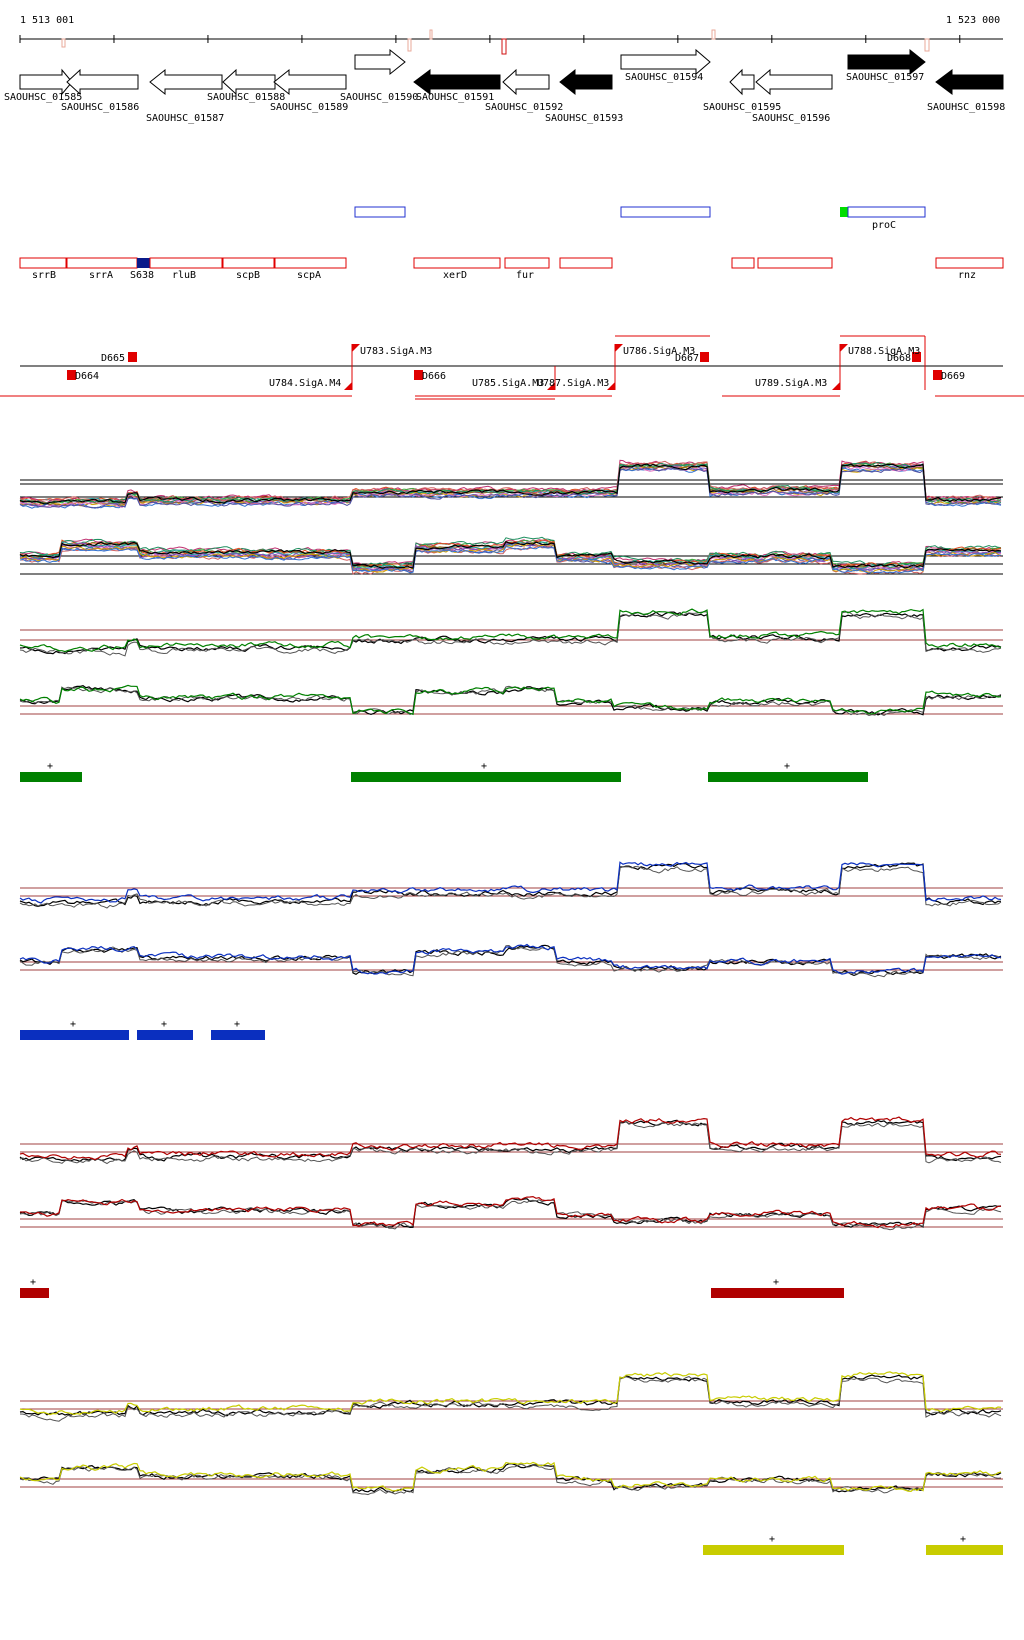  Describe the element at coordinates (508, 383) in the screenshot. I see `feature-label: U785.SigA.M3` at that location.